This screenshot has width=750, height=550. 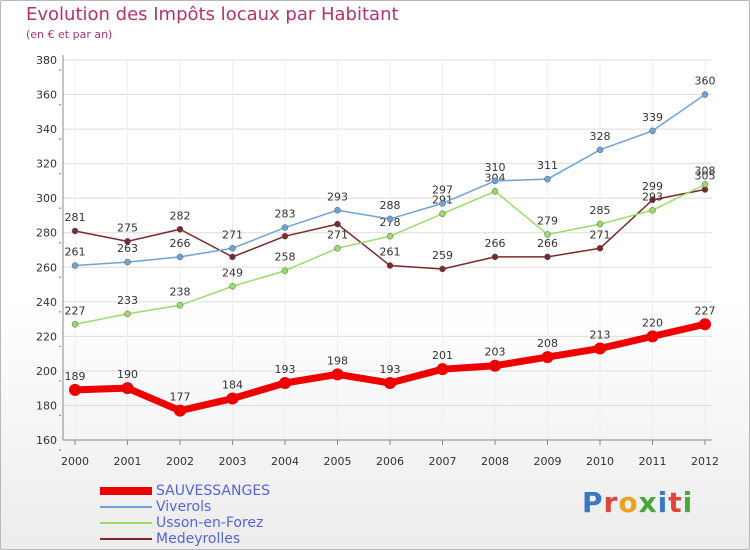 What do you see at coordinates (46, 336) in the screenshot?
I see `y-tick-label: 220` at bounding box center [46, 336].